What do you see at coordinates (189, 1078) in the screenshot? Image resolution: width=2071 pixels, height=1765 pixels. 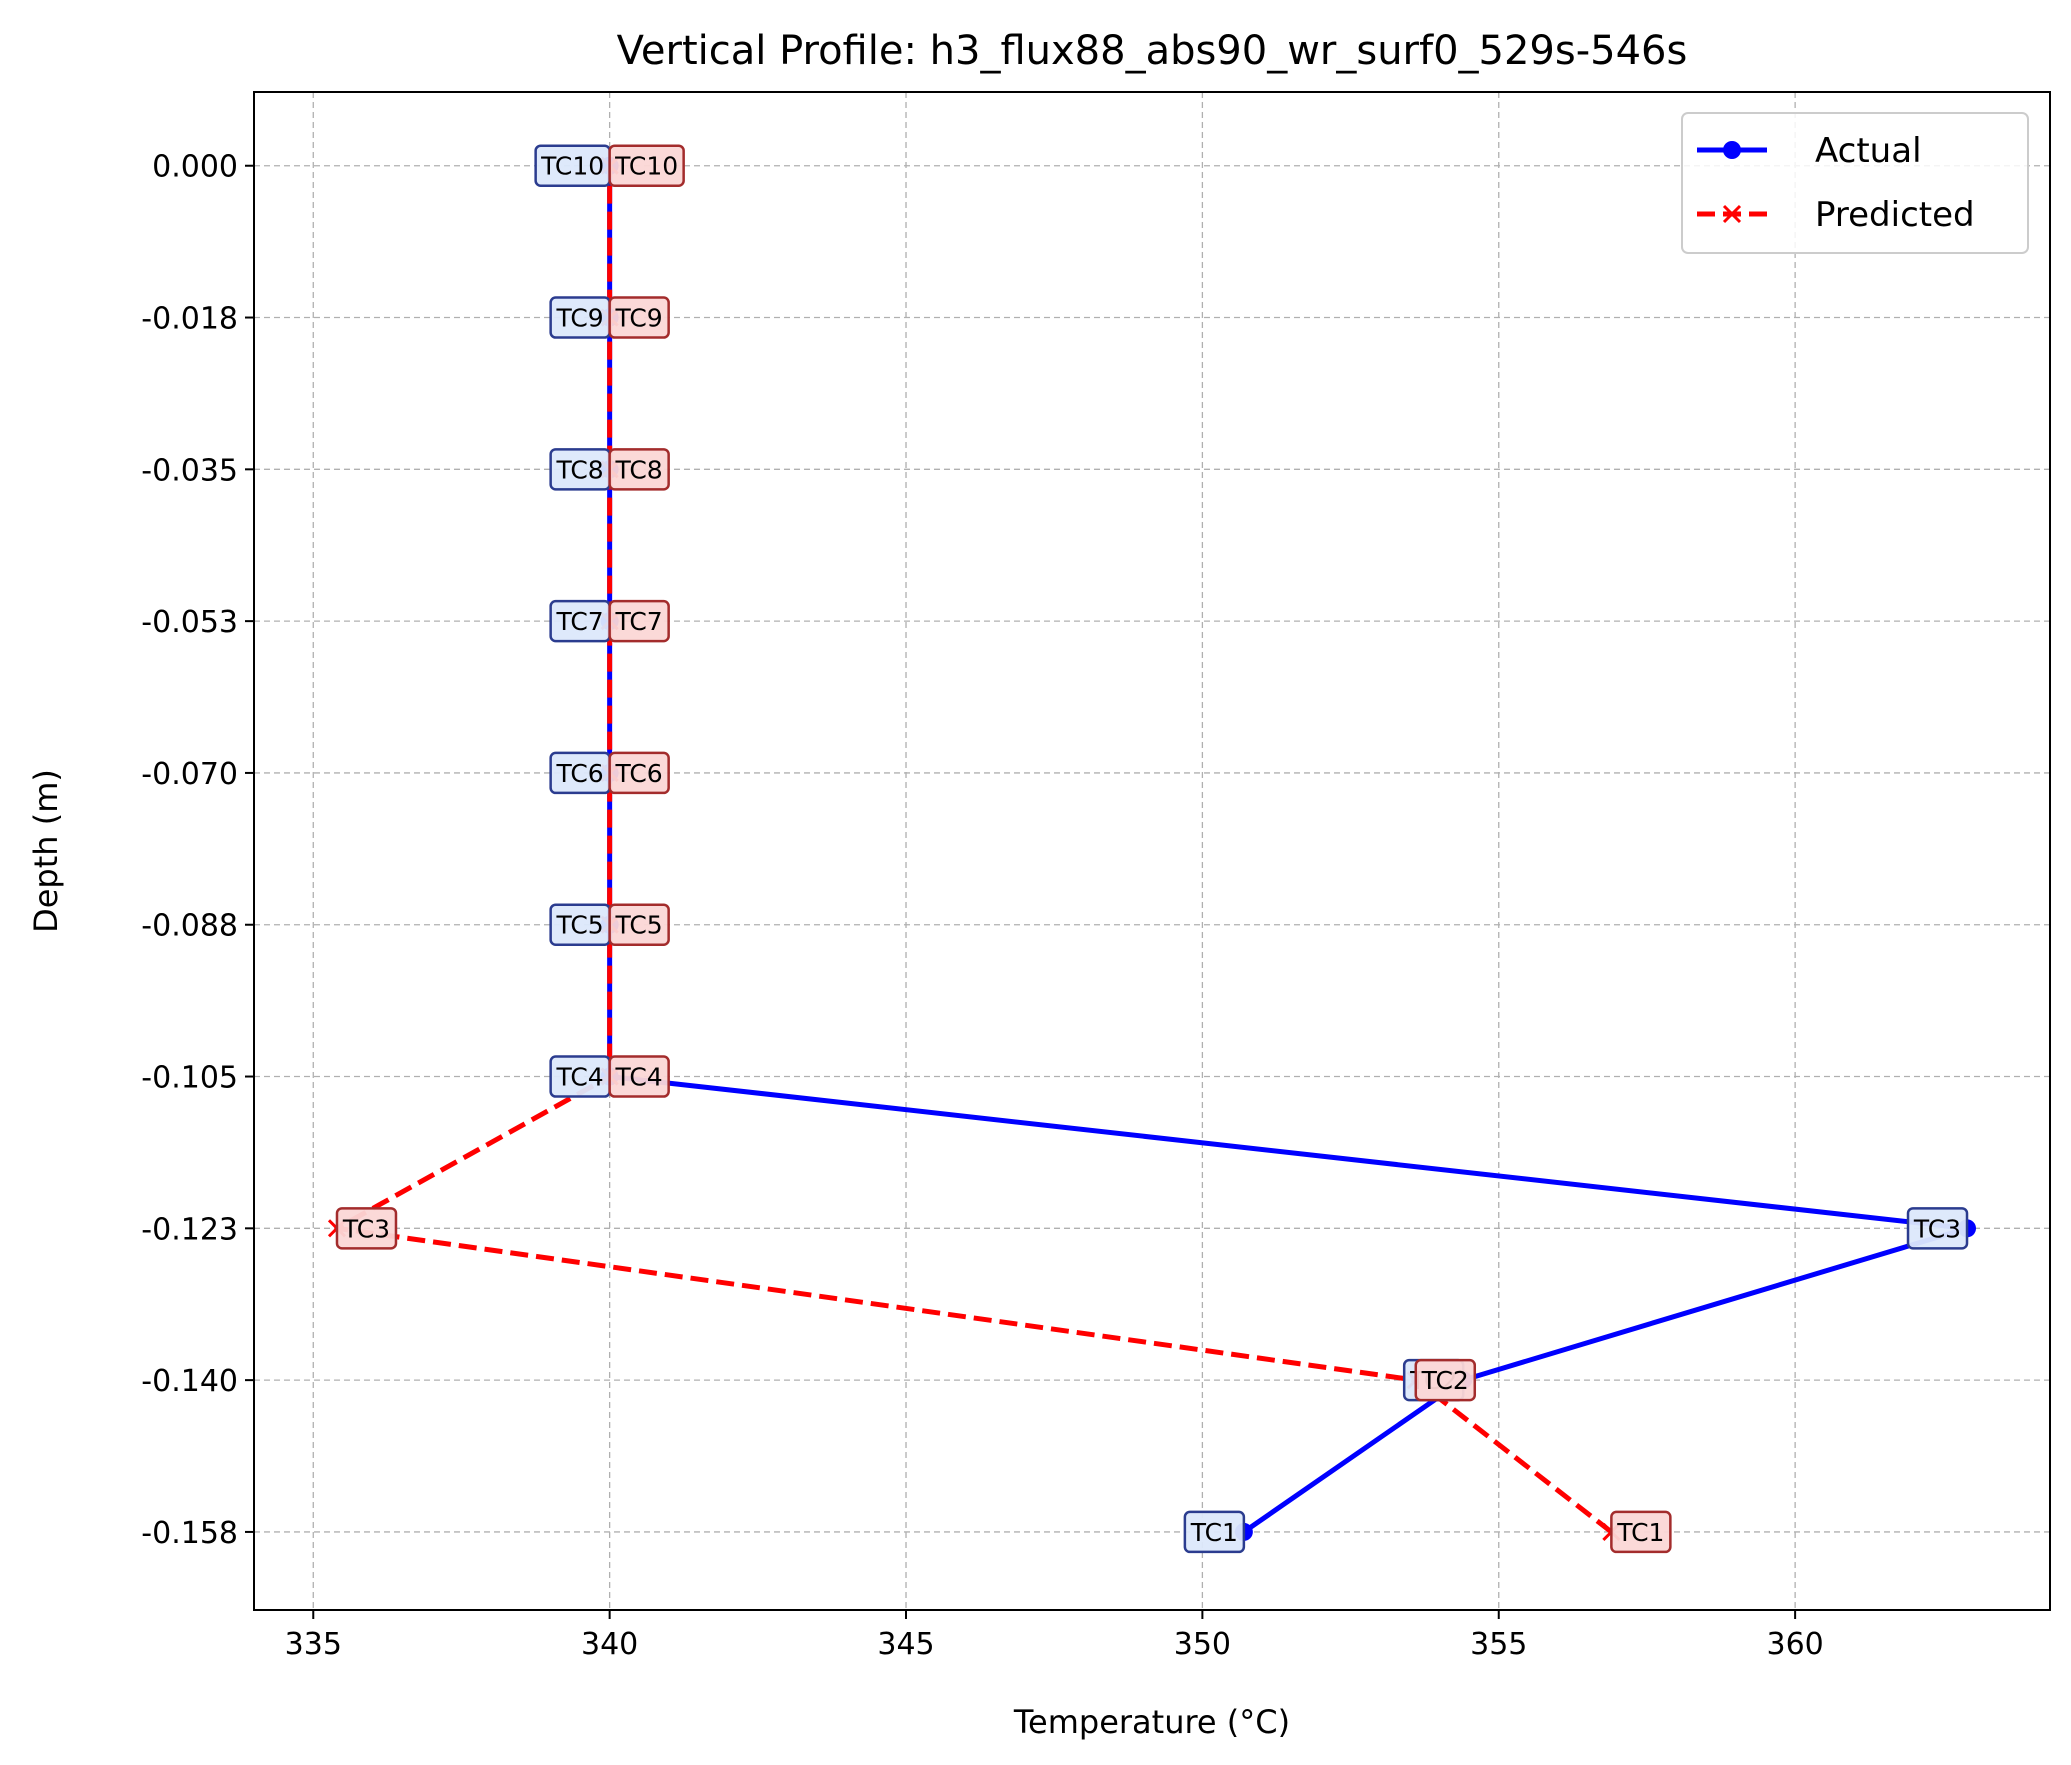 I see `y-tick-label: -0.105` at bounding box center [189, 1078].